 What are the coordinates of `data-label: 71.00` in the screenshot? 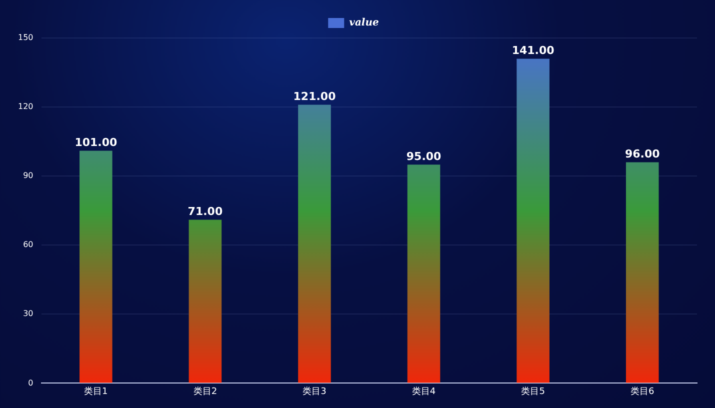 It's located at (205, 211).